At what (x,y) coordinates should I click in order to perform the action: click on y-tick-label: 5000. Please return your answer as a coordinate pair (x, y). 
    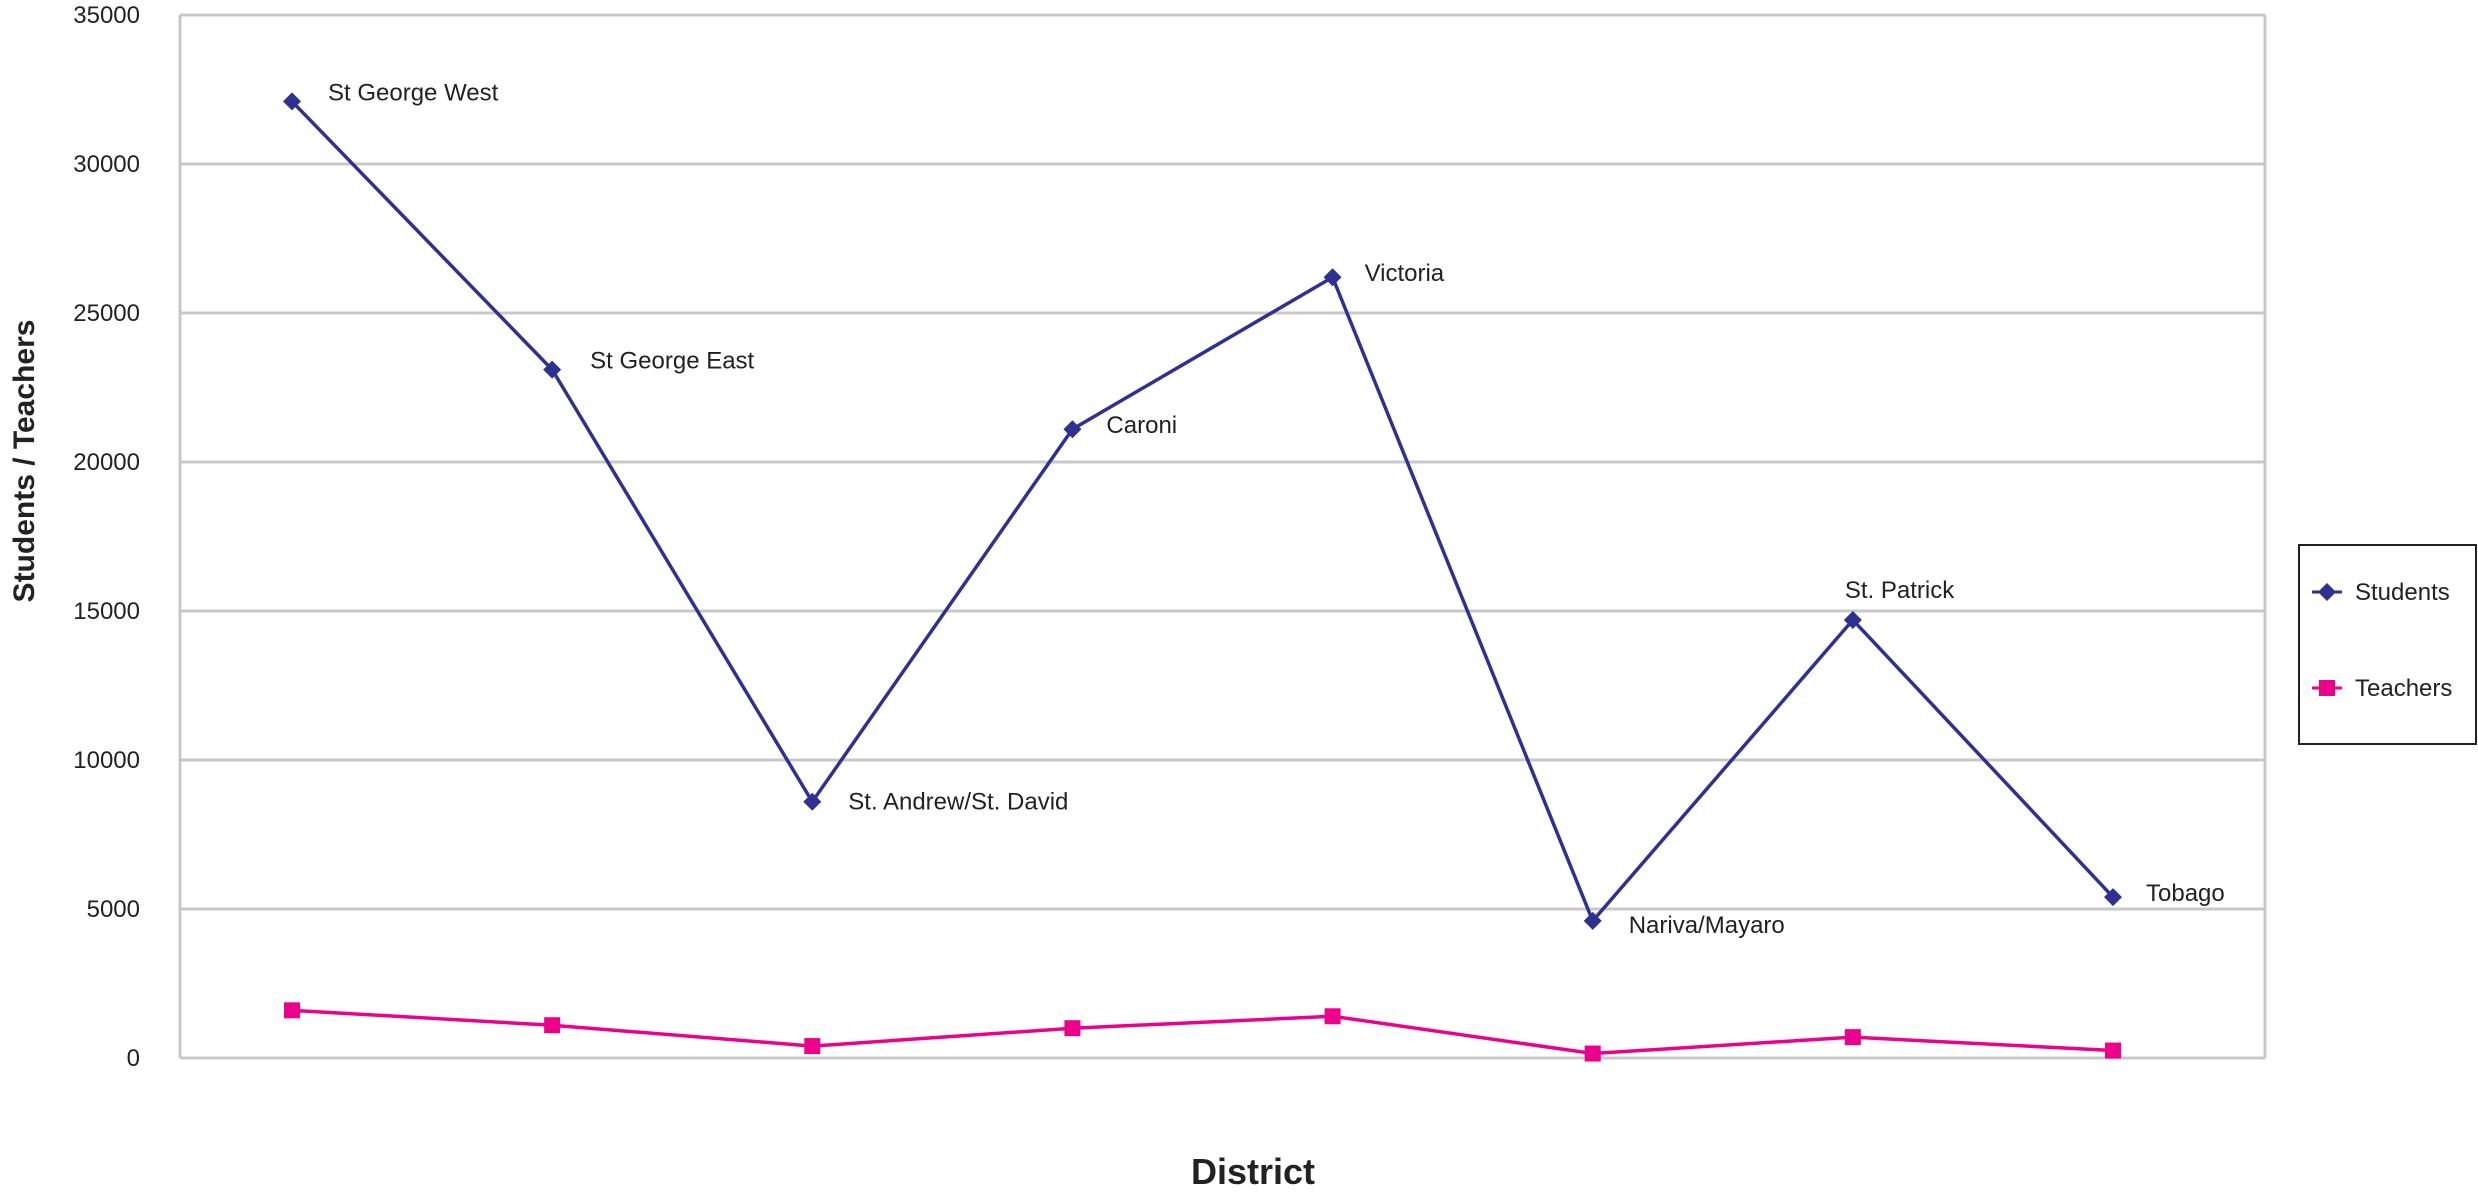
    Looking at the image, I should click on (113, 909).